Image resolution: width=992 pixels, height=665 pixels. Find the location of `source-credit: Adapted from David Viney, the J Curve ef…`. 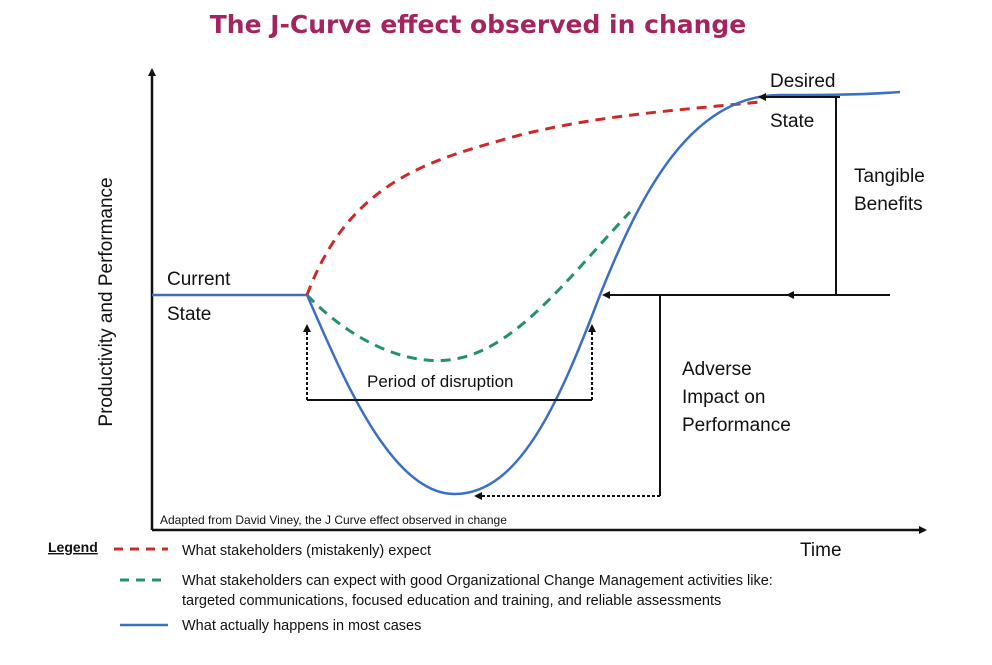

source-credit: Adapted from David Viney, the J Curve ef… is located at coordinates (333, 520).